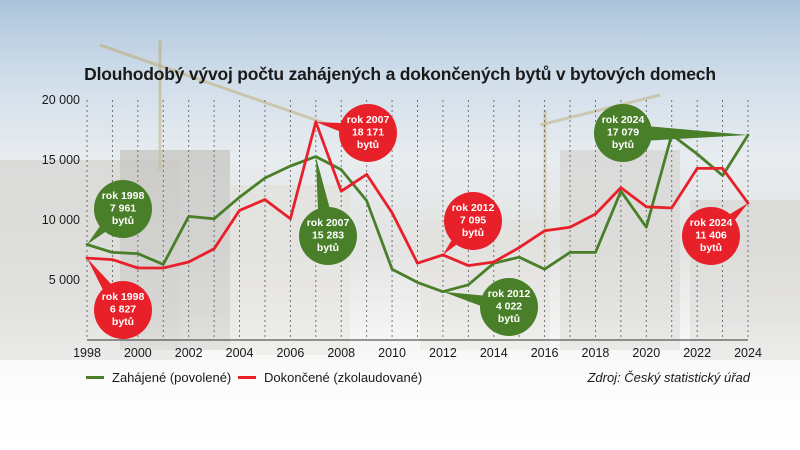 The image size is (800, 450). What do you see at coordinates (95, 377) in the screenshot?
I see `legend-swatch-green` at bounding box center [95, 377].